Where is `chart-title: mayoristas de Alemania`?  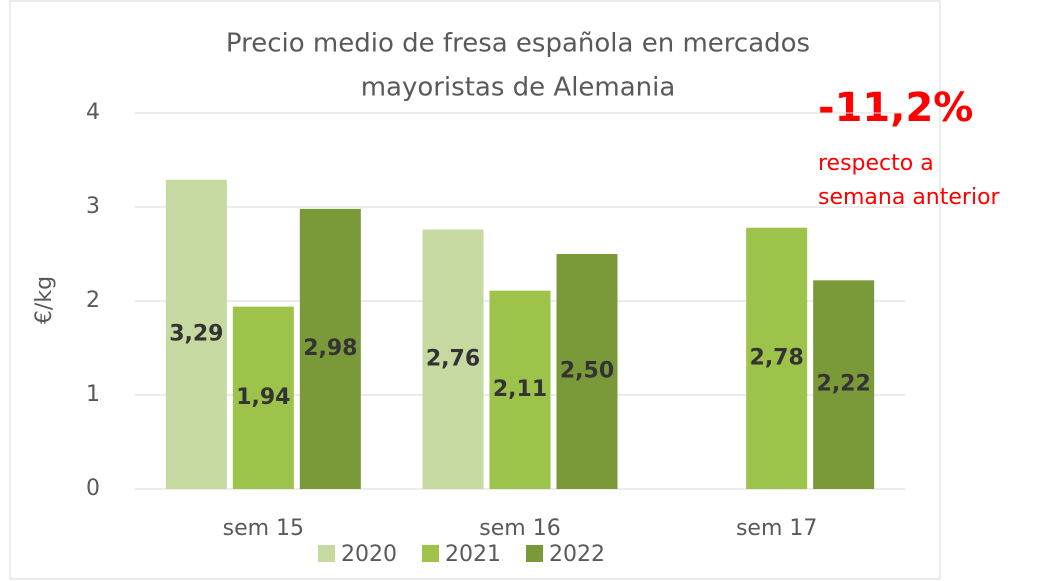 chart-title: mayoristas de Alemania is located at coordinates (518, 88).